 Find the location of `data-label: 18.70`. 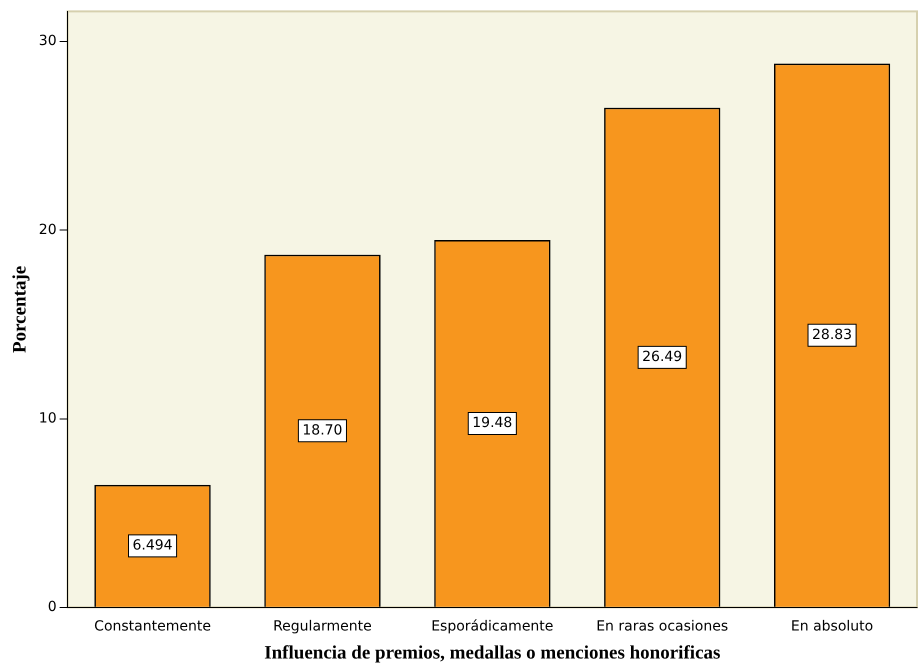

data-label: 18.70 is located at coordinates (322, 430).